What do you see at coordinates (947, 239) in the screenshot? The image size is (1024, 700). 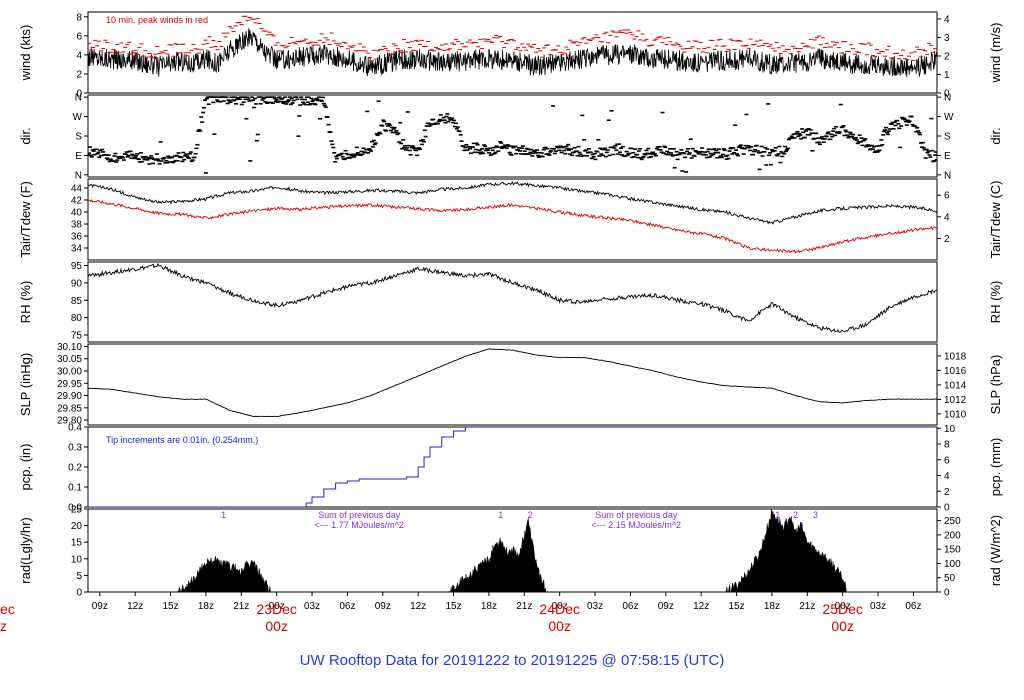 I see `temp-ytick-right-label: 2` at bounding box center [947, 239].